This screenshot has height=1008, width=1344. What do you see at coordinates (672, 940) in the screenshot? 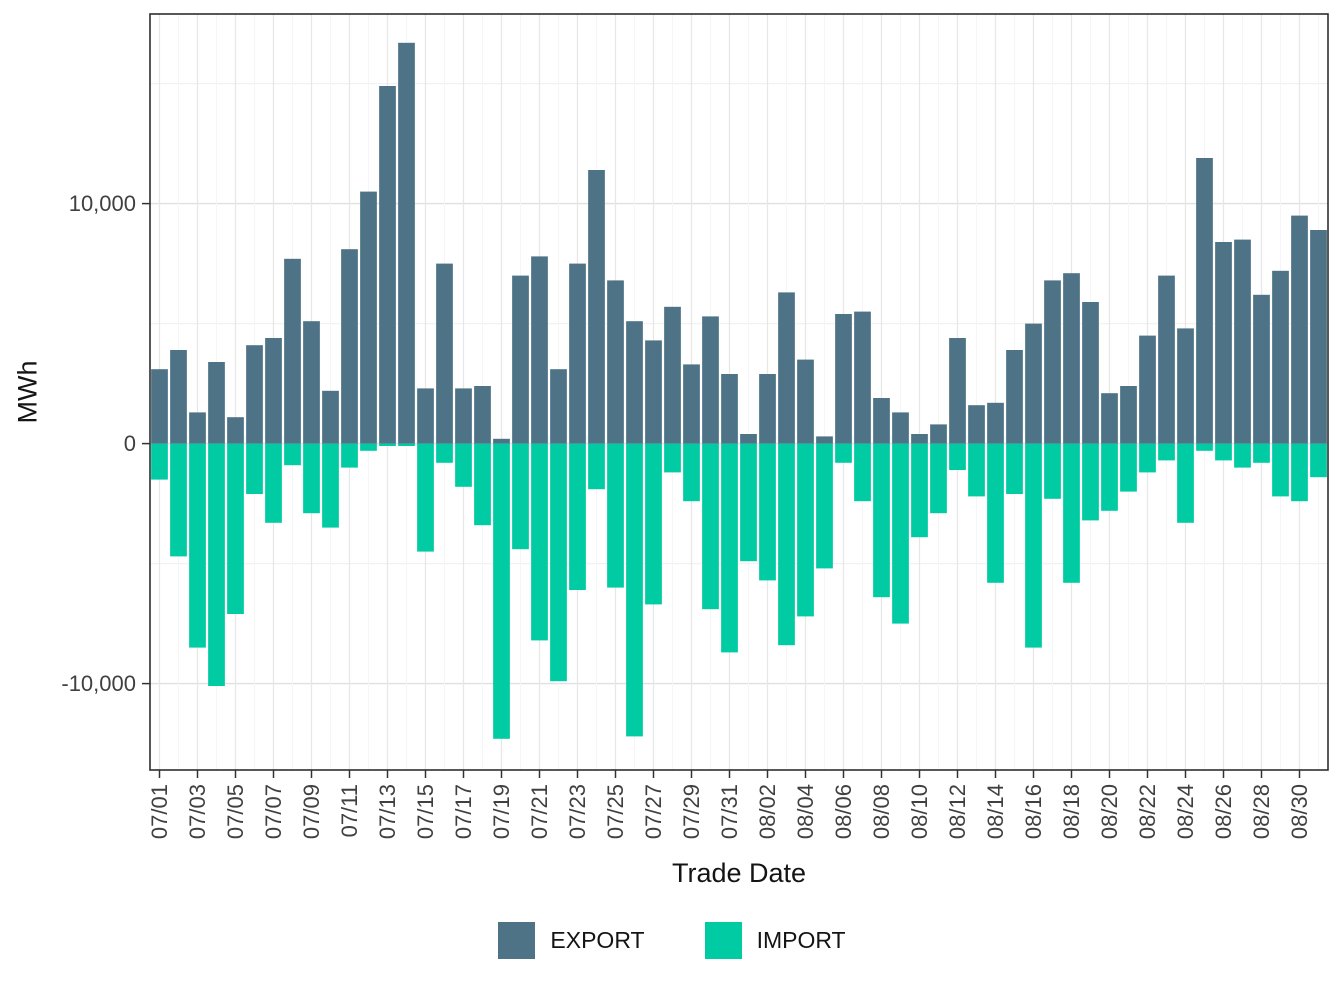
I see `legend: EXPORT IMPORT` at bounding box center [672, 940].